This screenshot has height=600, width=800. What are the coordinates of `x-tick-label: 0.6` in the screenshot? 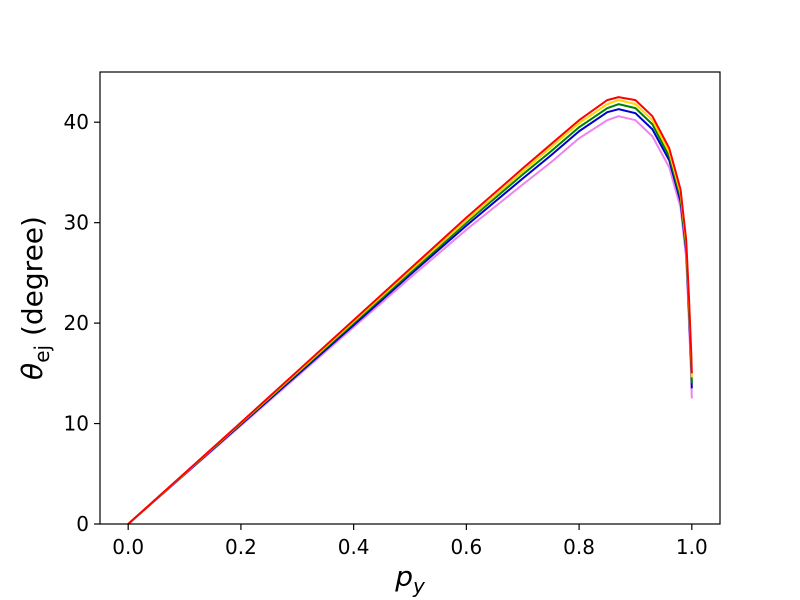 It's located at (466, 547).